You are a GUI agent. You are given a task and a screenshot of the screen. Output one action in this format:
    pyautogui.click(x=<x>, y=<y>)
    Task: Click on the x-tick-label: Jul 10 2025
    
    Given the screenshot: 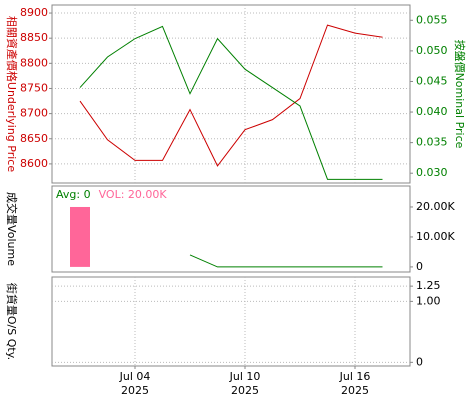 What is the action you would take?
    pyautogui.click(x=245, y=383)
    